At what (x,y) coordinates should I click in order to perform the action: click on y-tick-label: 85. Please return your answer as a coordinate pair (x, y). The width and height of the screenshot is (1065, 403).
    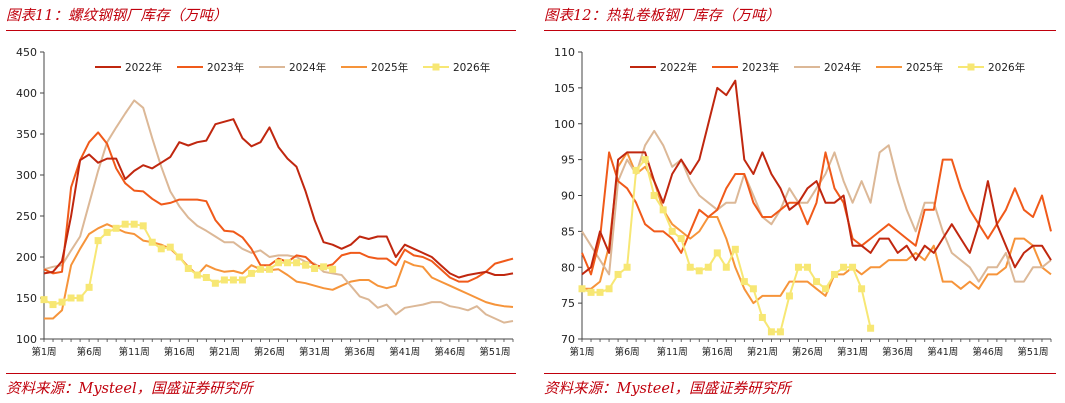
    Looking at the image, I should click on (568, 231).